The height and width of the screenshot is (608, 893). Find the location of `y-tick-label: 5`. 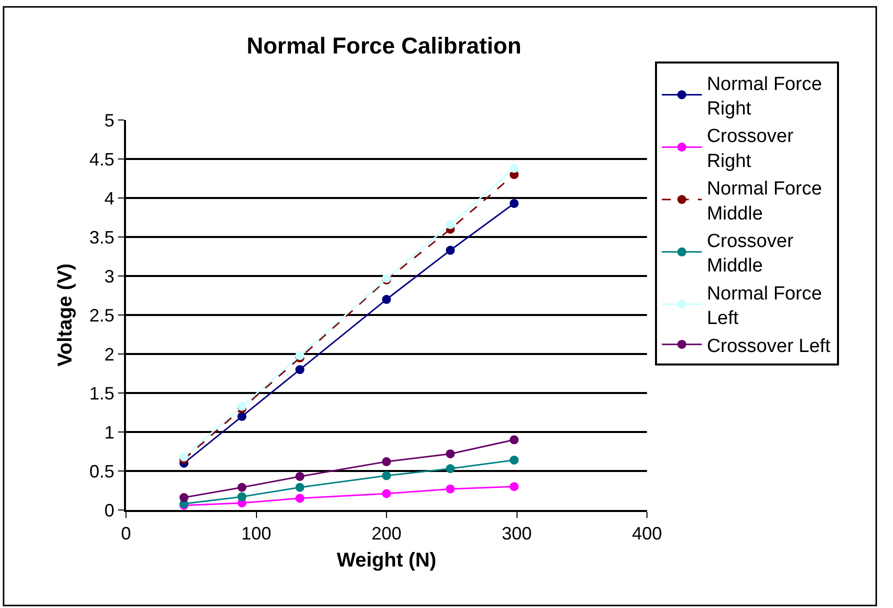

y-tick-label: 5 is located at coordinates (109, 120).